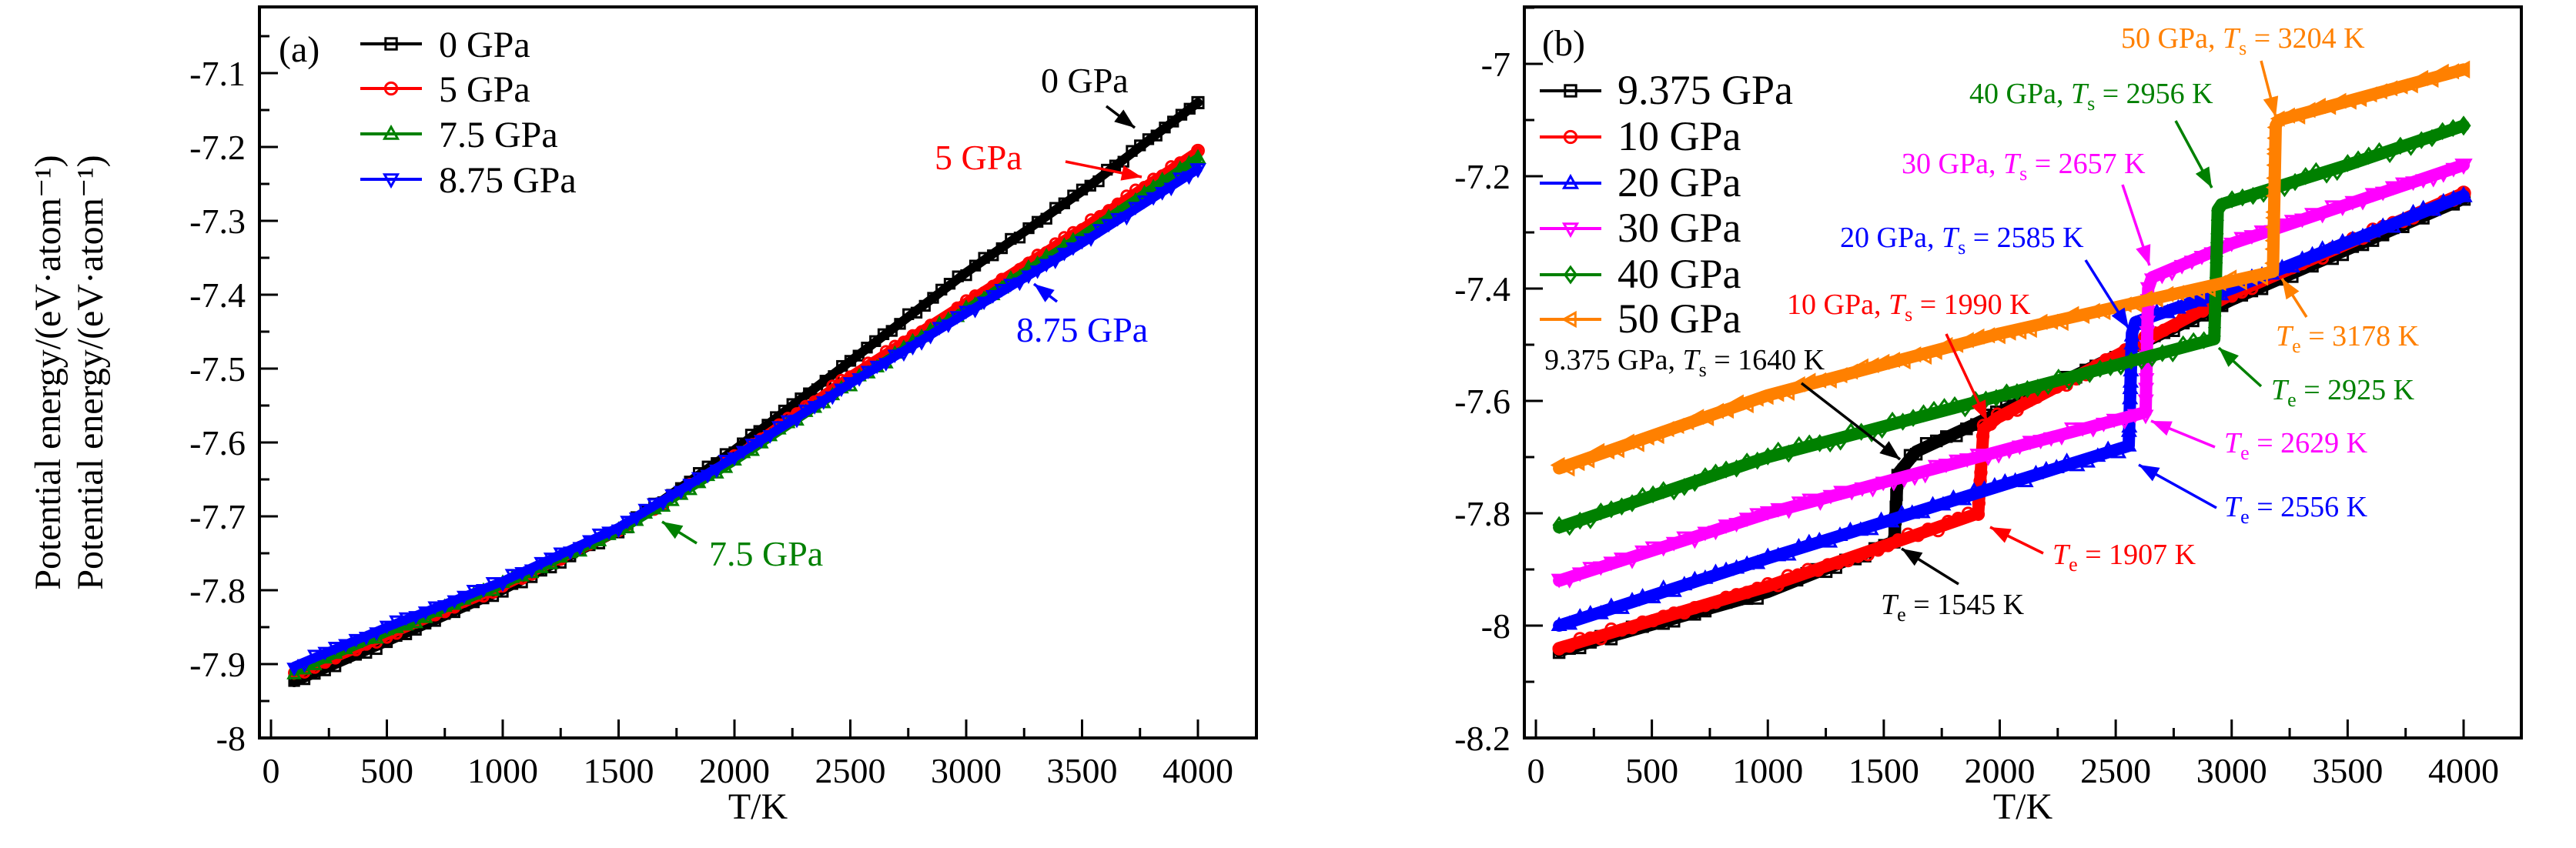 The width and height of the screenshot is (2576, 848). Describe the element at coordinates (851, 771) in the screenshot. I see `x-tick-label: 2500` at that location.